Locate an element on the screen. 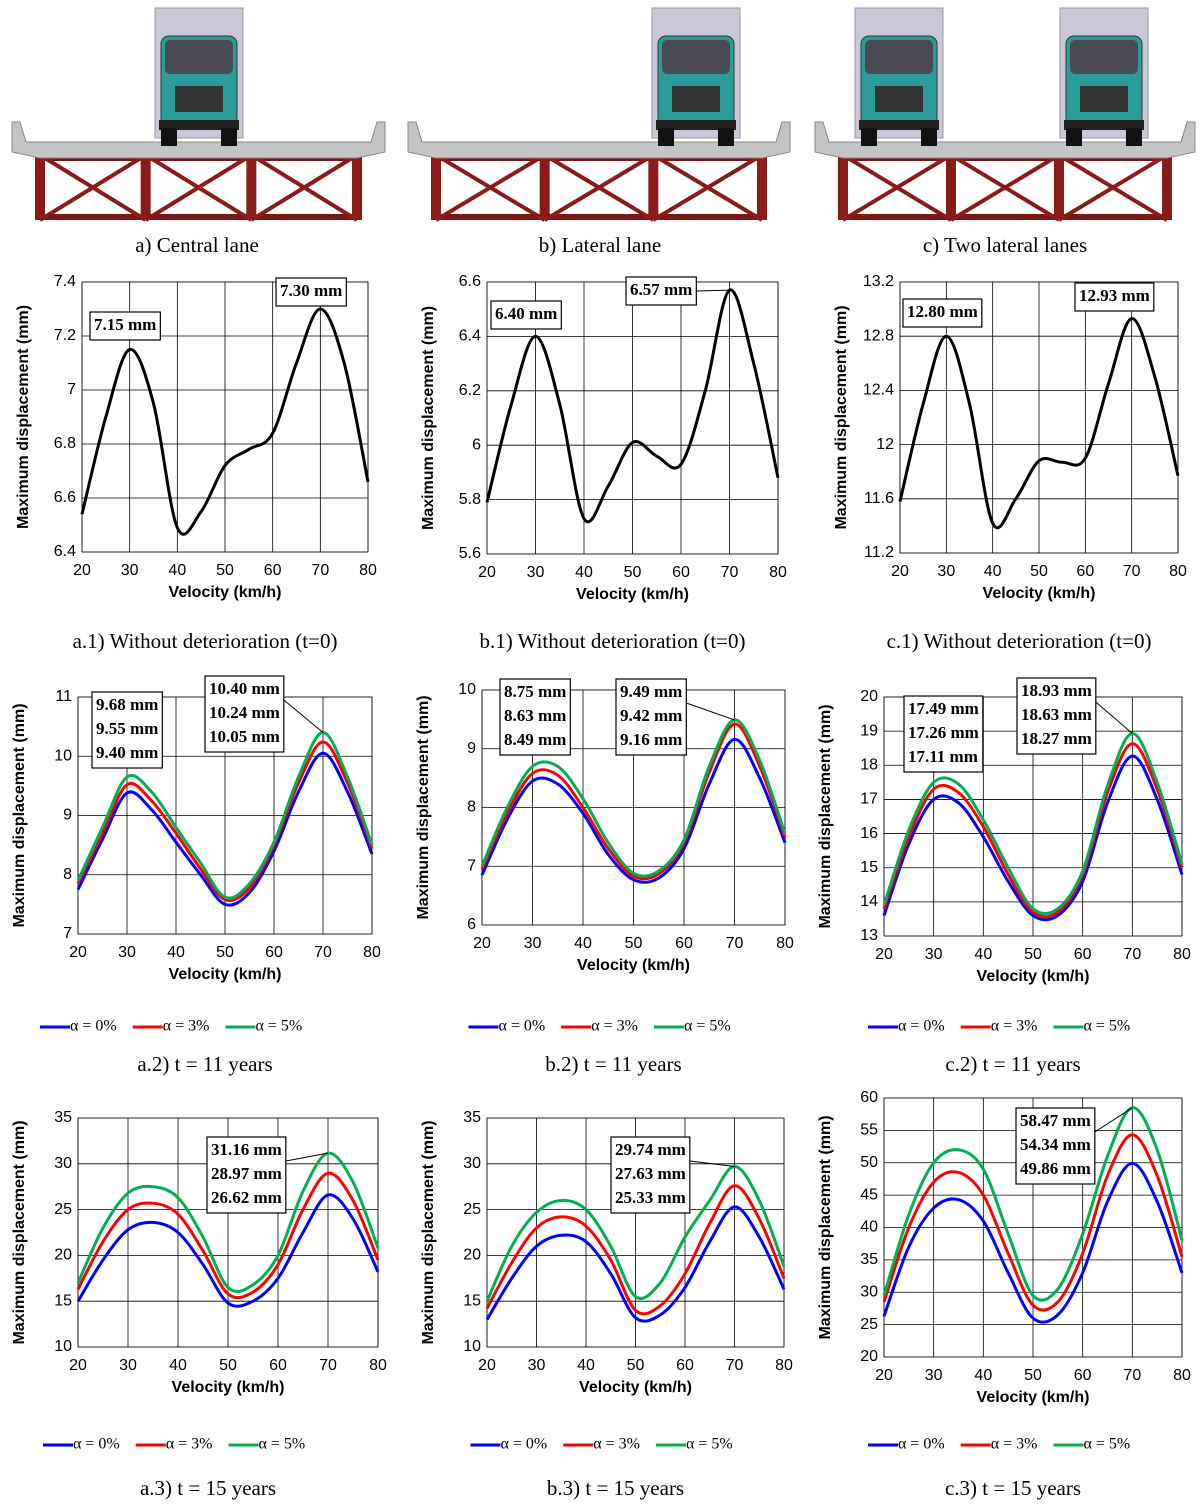 The image size is (1202, 1506). truck-grille is located at coordinates (1104, 99).